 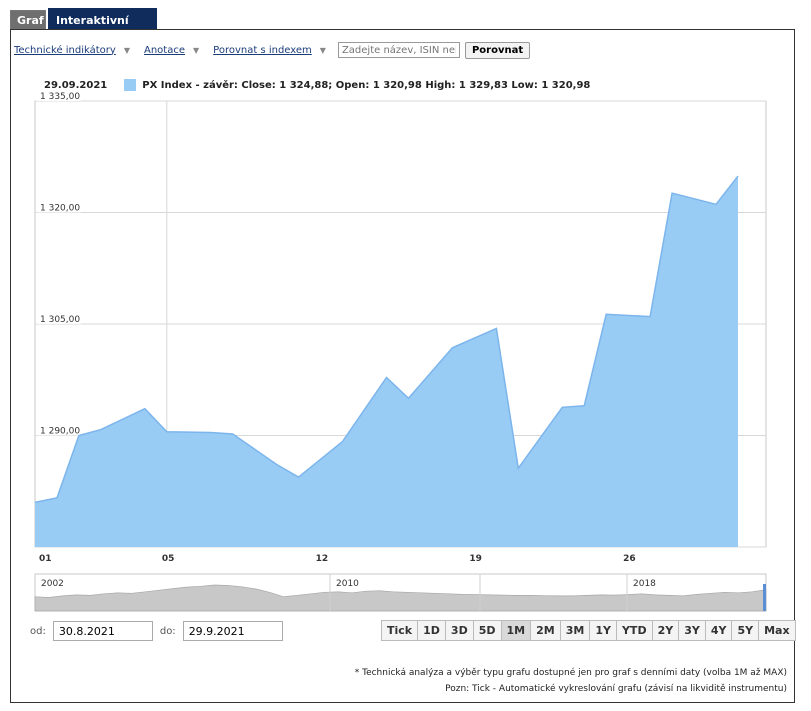 I want to click on data-point: 15.9. 1295, so click(x=408, y=398).